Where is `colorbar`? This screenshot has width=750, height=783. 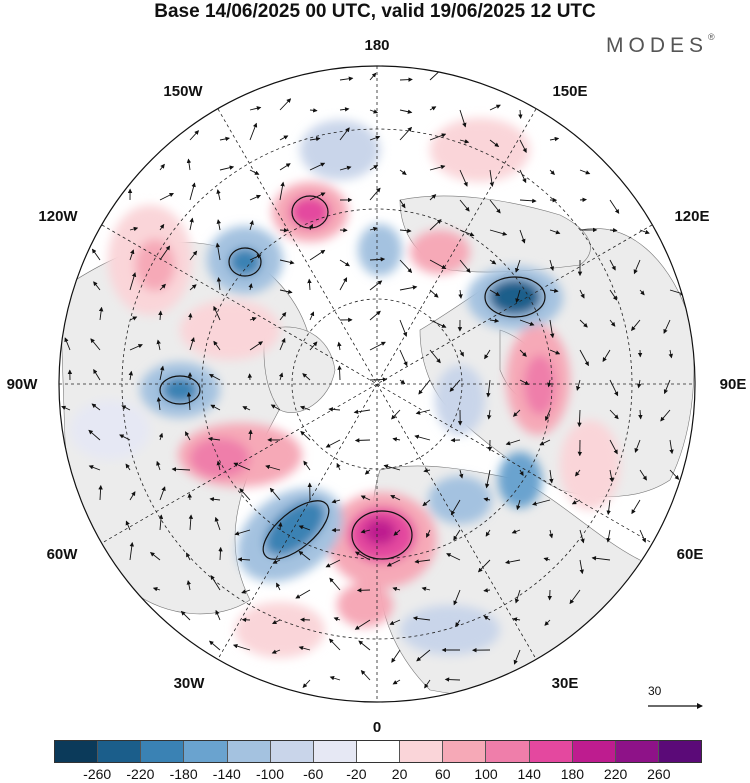
colorbar is located at coordinates (378, 751).